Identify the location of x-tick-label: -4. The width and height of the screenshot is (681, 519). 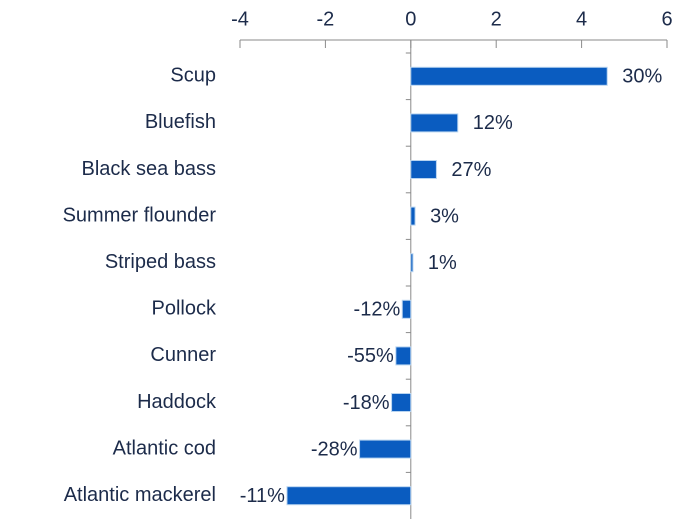
(240, 19).